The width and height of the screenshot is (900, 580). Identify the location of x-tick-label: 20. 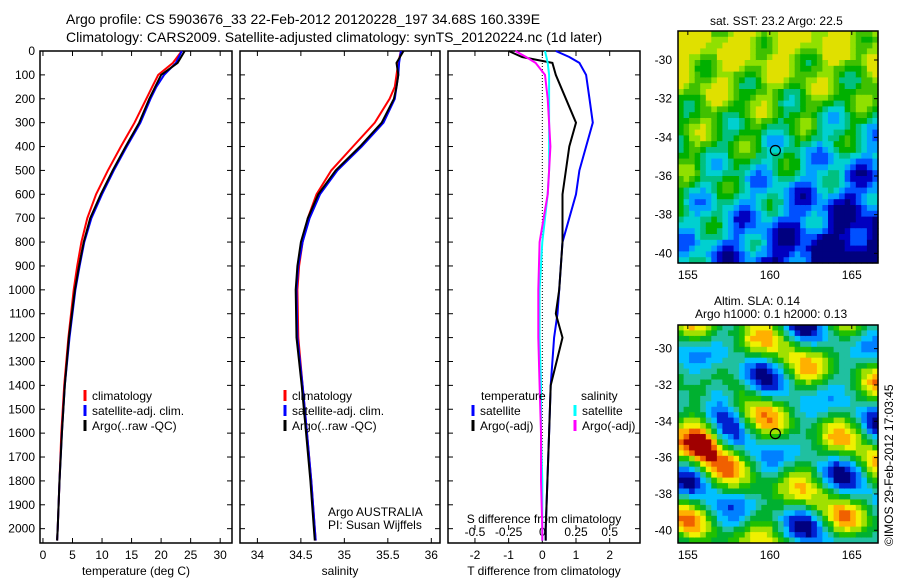
(161, 555).